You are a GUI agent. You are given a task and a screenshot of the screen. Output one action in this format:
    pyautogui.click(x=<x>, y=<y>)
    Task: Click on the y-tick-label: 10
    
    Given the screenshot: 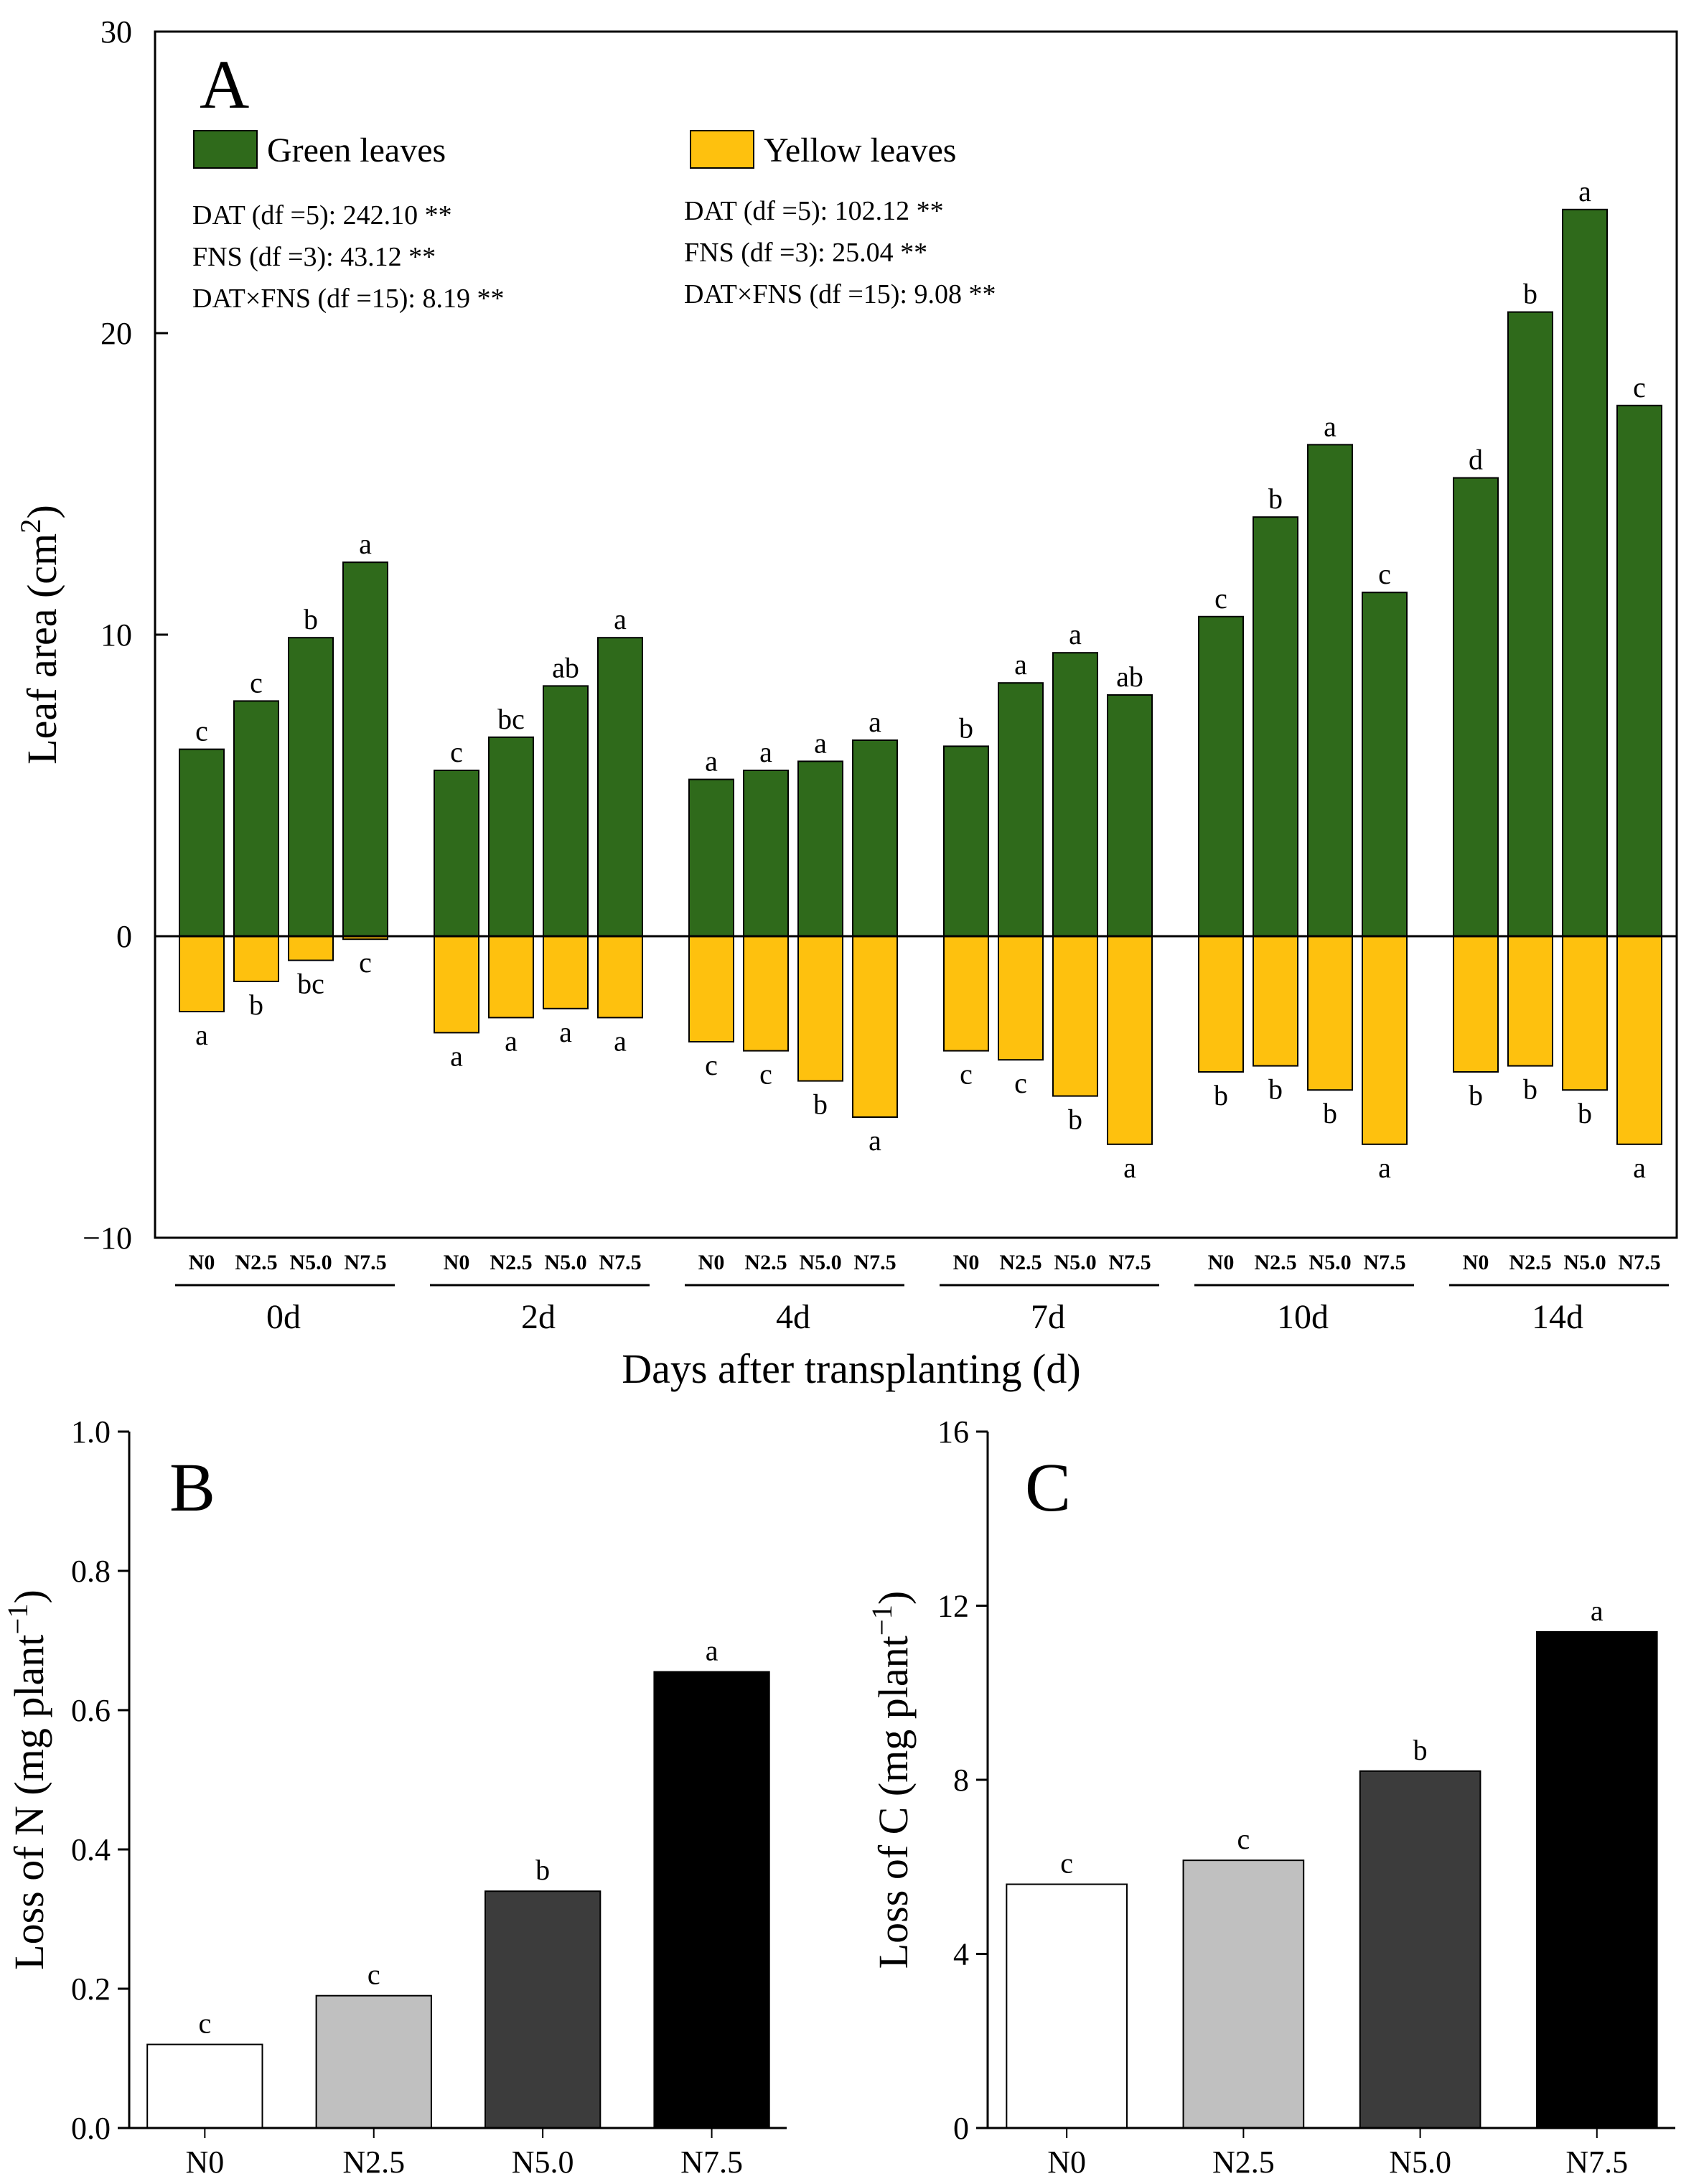 What is the action you would take?
    pyautogui.click(x=116, y=635)
    